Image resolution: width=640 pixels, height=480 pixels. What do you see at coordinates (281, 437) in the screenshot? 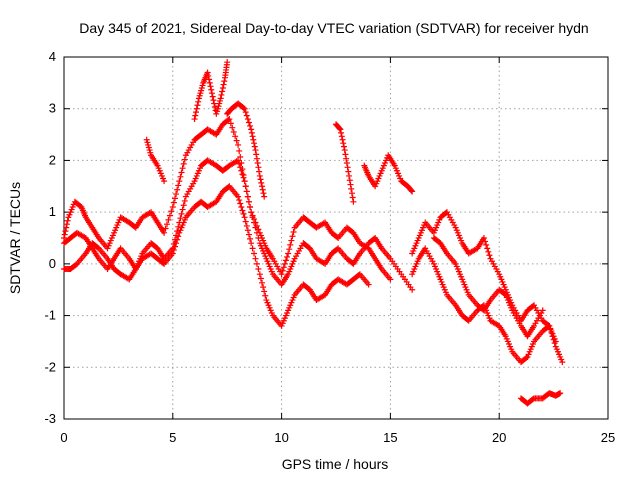
I see `x-tick-label: 10` at bounding box center [281, 437].